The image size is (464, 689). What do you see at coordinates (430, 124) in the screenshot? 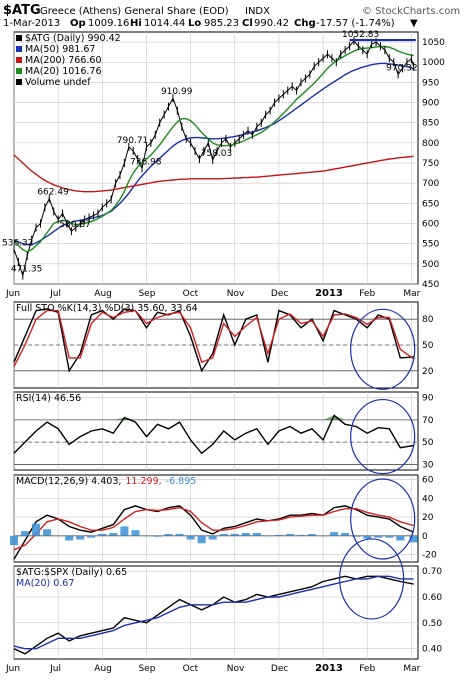
I see `y-tick-label: 850` at bounding box center [430, 124].